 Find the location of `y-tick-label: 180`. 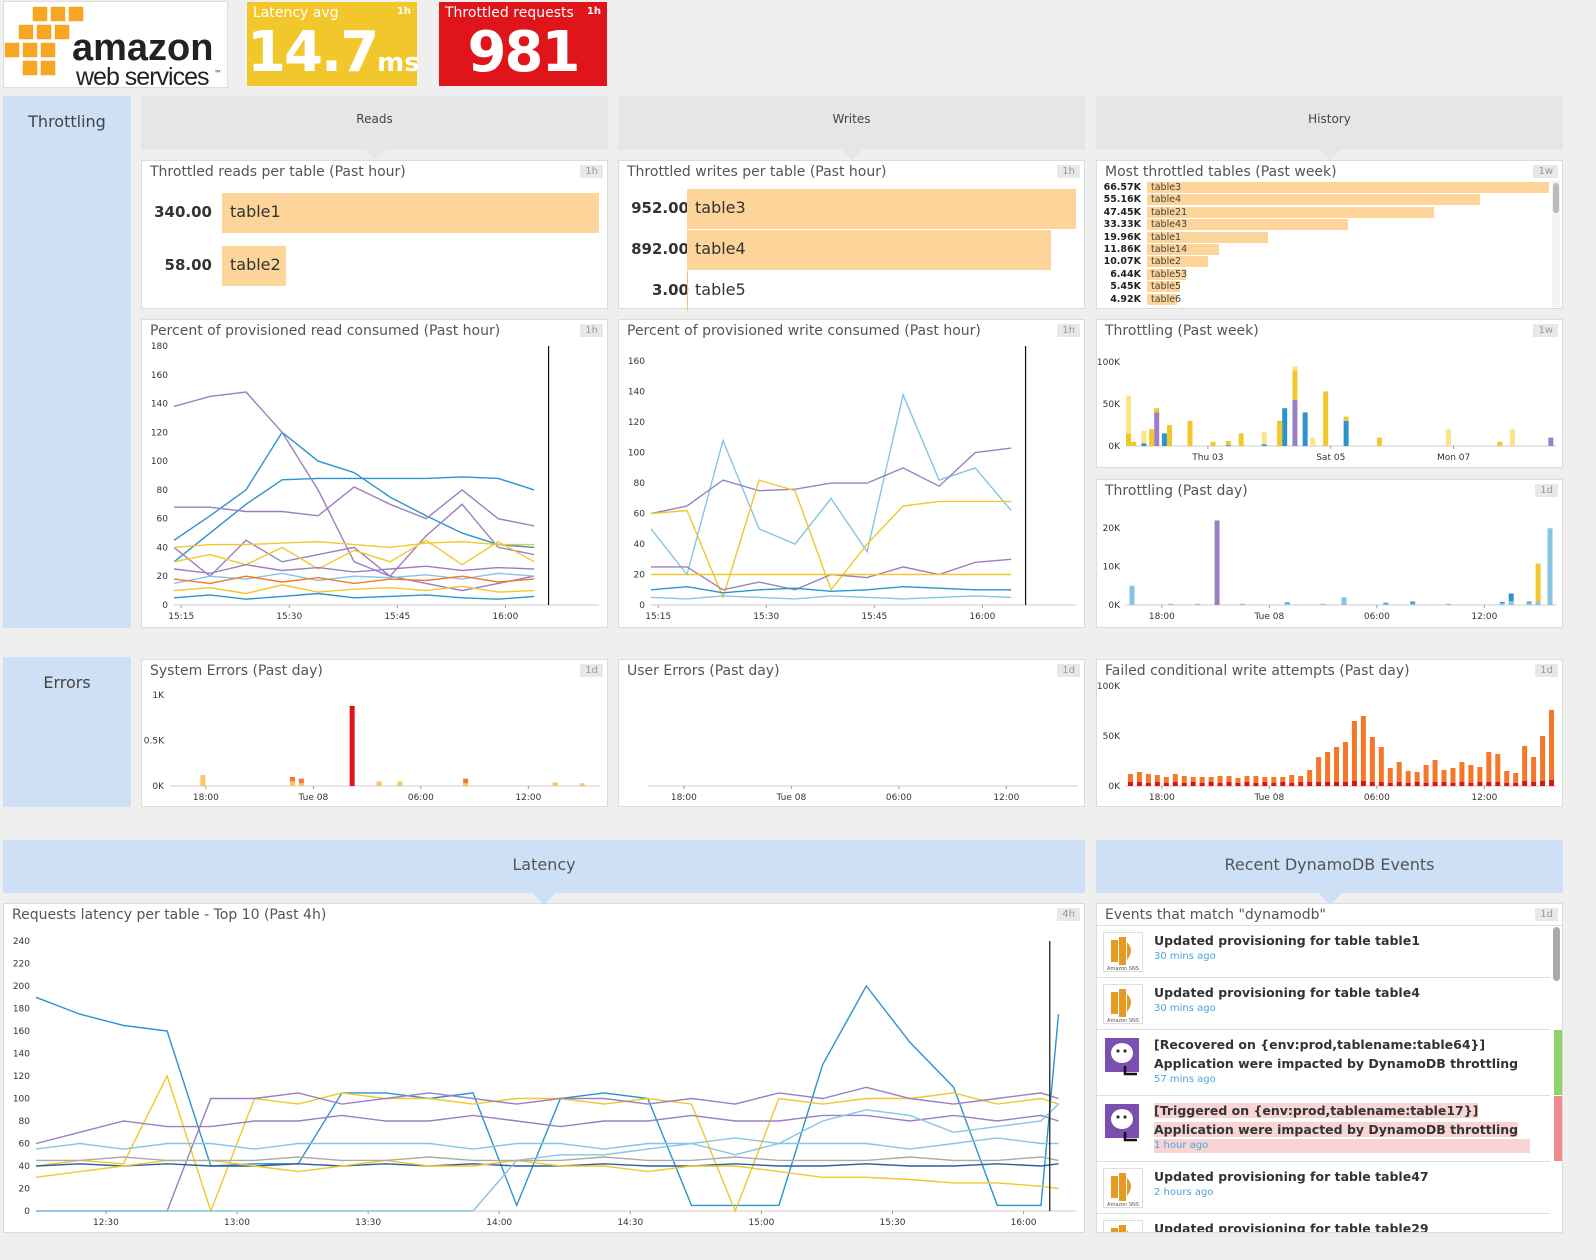

y-tick-label: 180 is located at coordinates (21, 1010).